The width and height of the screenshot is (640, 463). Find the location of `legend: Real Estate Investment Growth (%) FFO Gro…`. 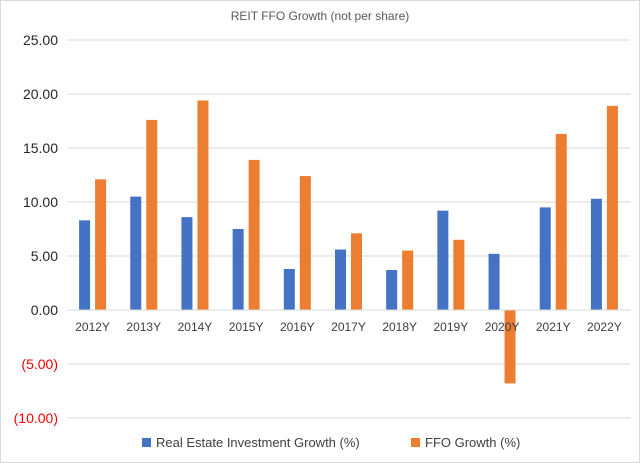

legend: Real Estate Investment Growth (%) FFO Gro… is located at coordinates (331, 442).